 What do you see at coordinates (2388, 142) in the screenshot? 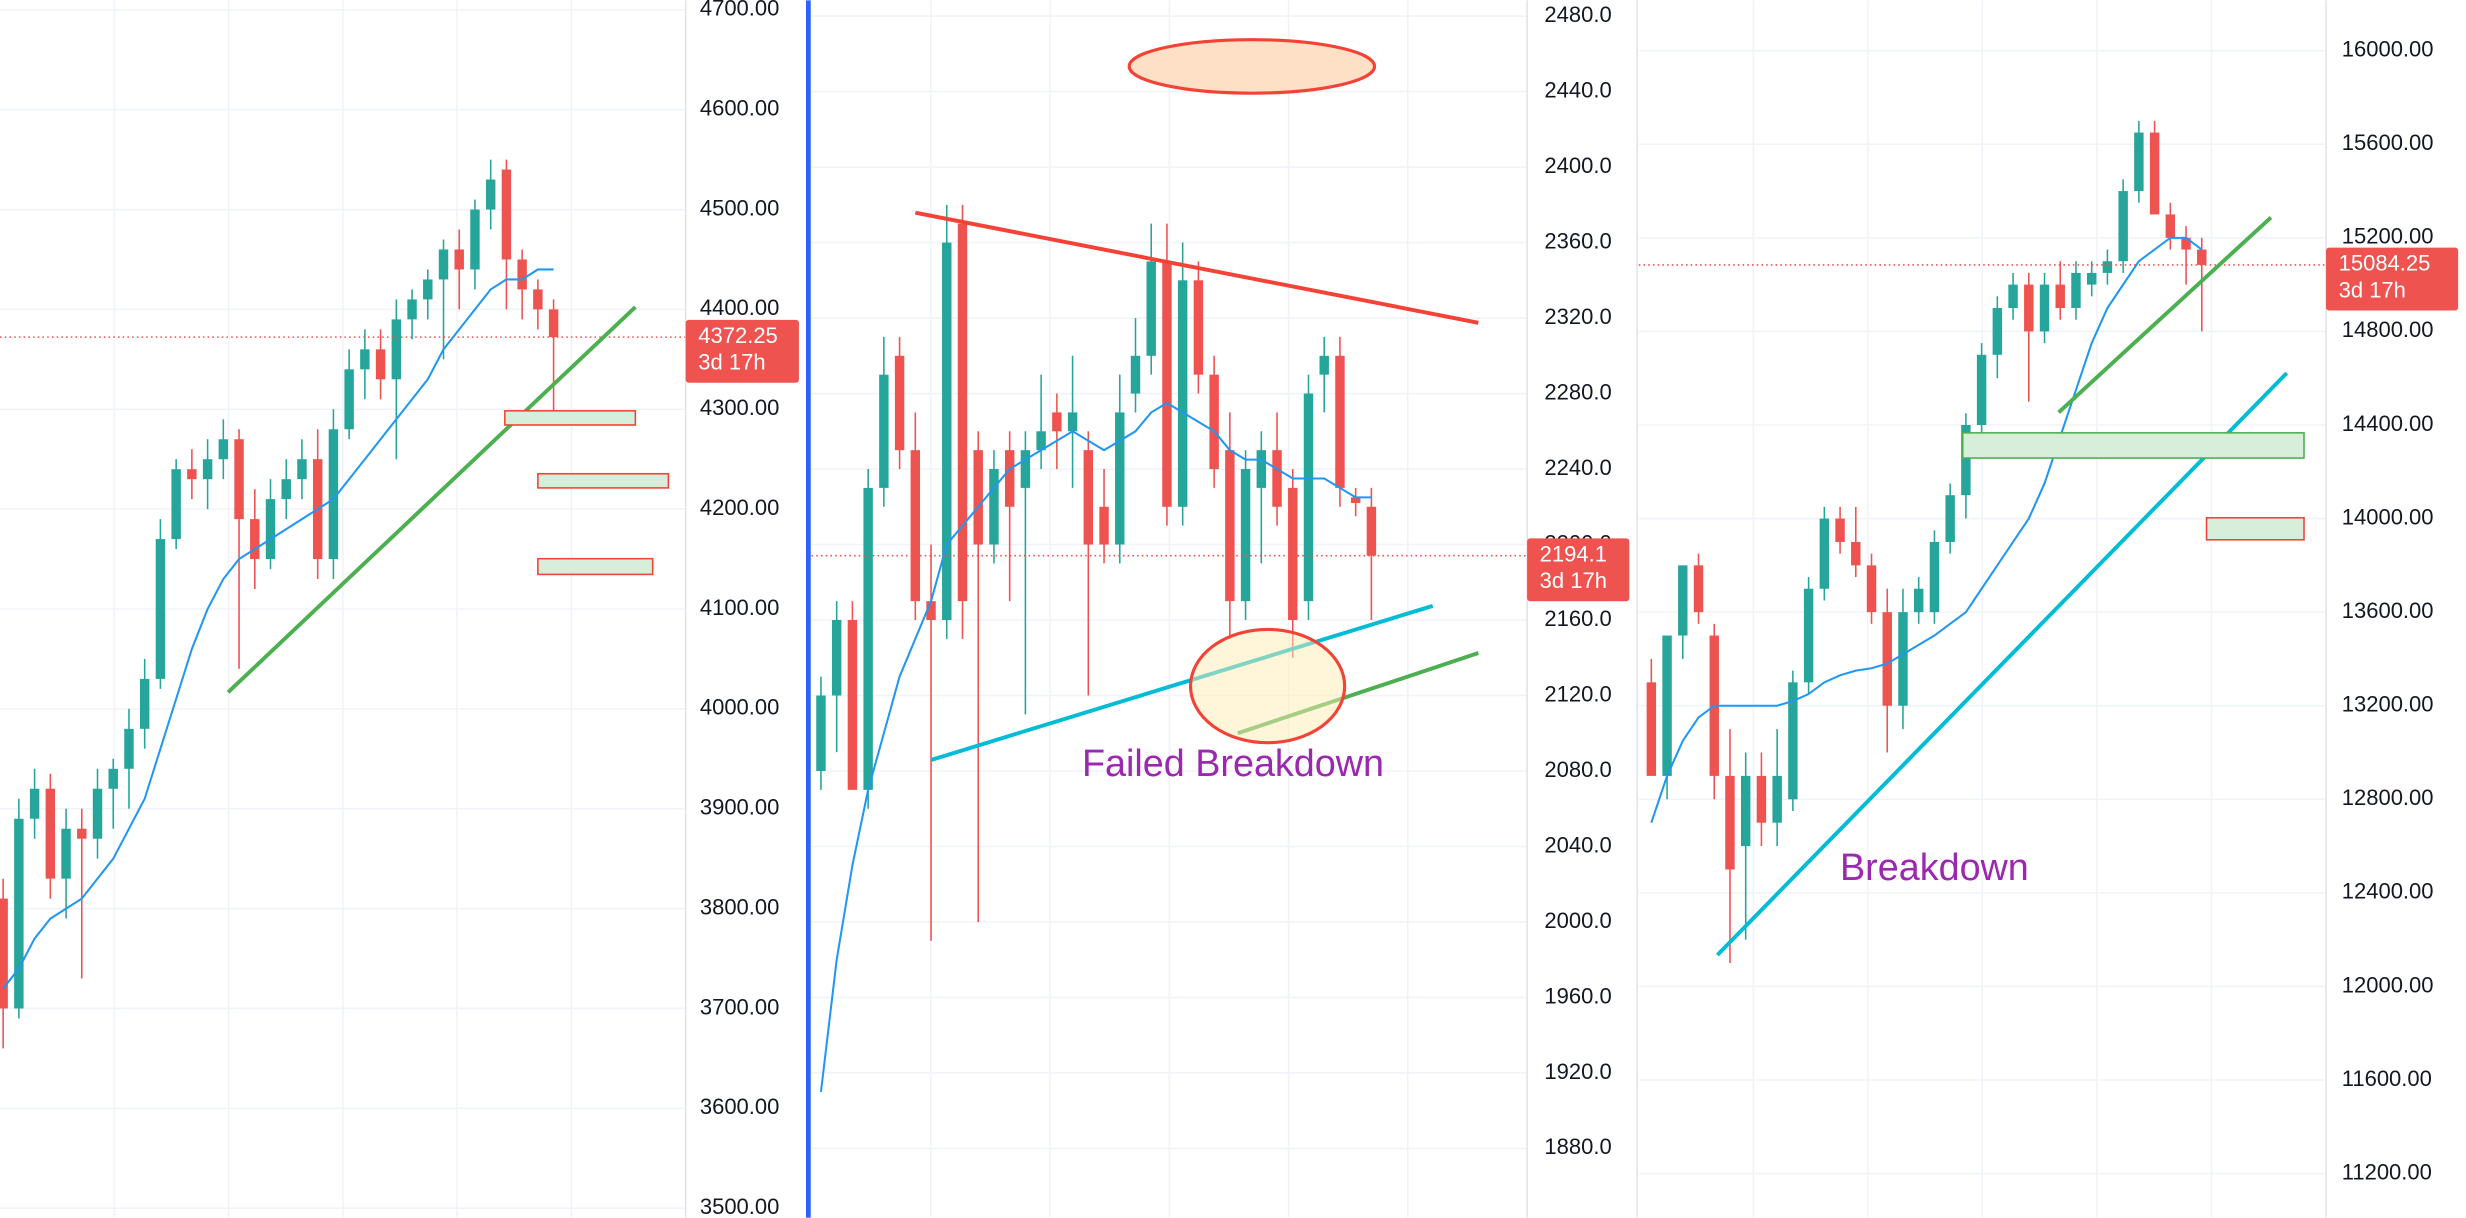
I see `y-tick-label: 15600.00` at bounding box center [2388, 142].